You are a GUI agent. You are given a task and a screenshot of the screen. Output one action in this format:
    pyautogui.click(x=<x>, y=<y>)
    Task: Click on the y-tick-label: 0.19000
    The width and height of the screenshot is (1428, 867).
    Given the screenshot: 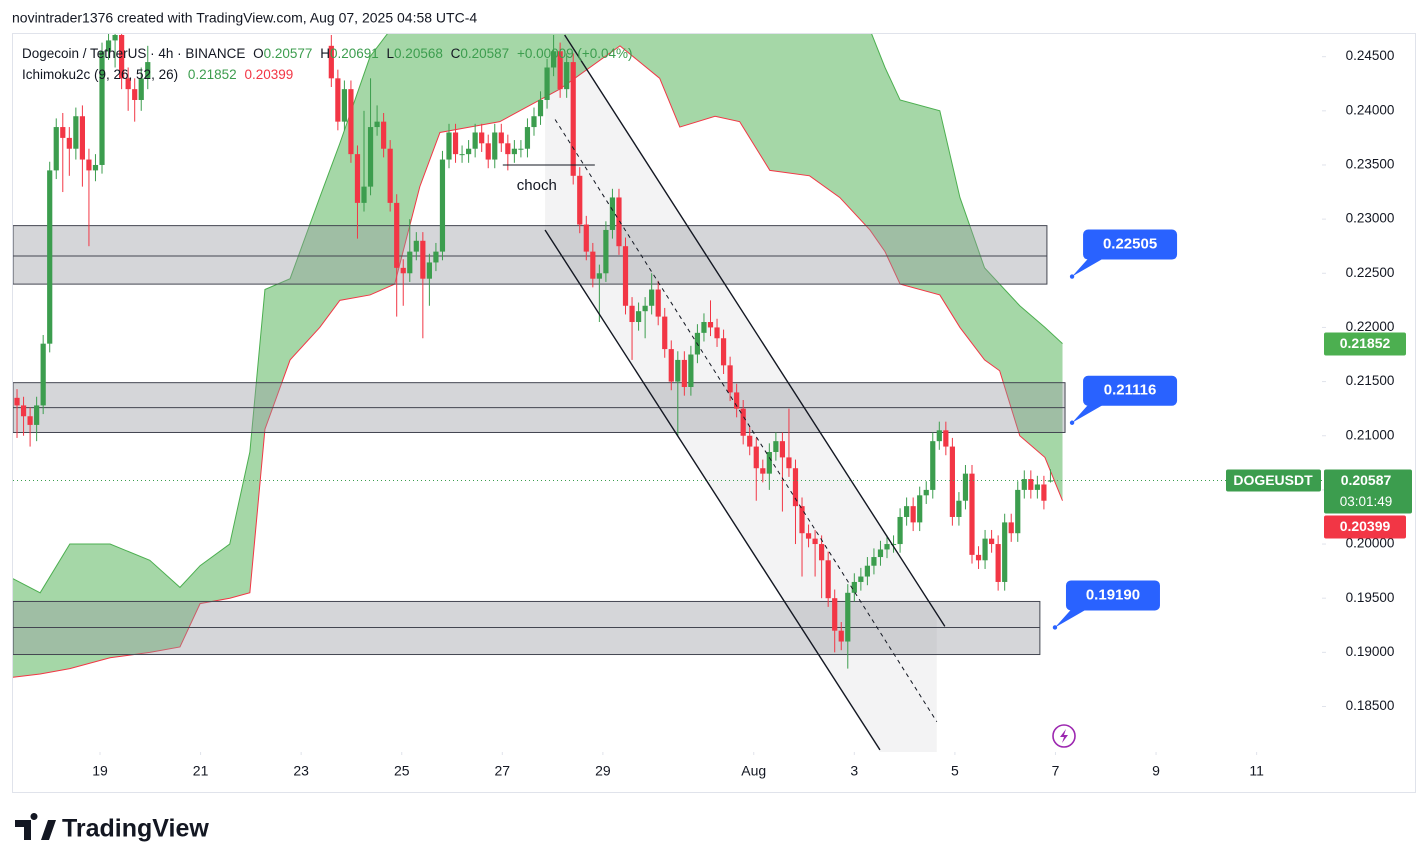 What is the action you would take?
    pyautogui.click(x=1370, y=651)
    